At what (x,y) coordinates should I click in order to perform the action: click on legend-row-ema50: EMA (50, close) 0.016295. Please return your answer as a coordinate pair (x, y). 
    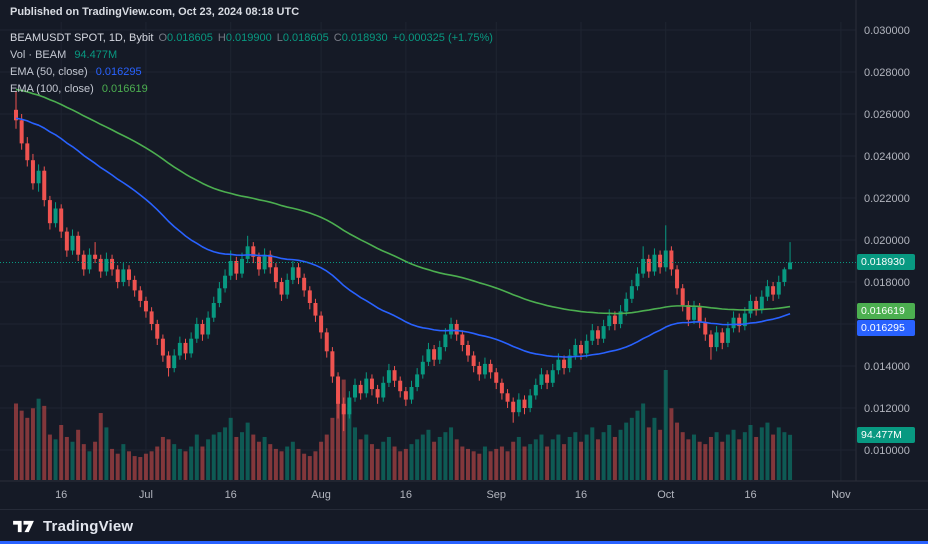
    Looking at the image, I should click on (251, 72).